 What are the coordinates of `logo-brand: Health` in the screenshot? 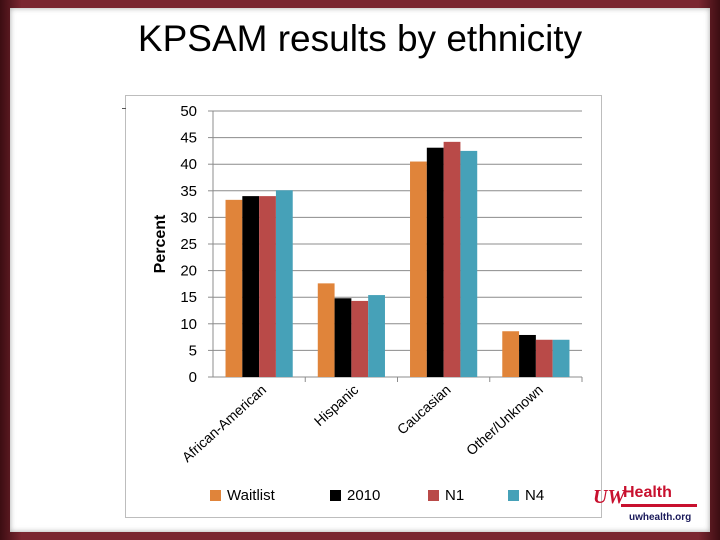 It's located at (647, 492).